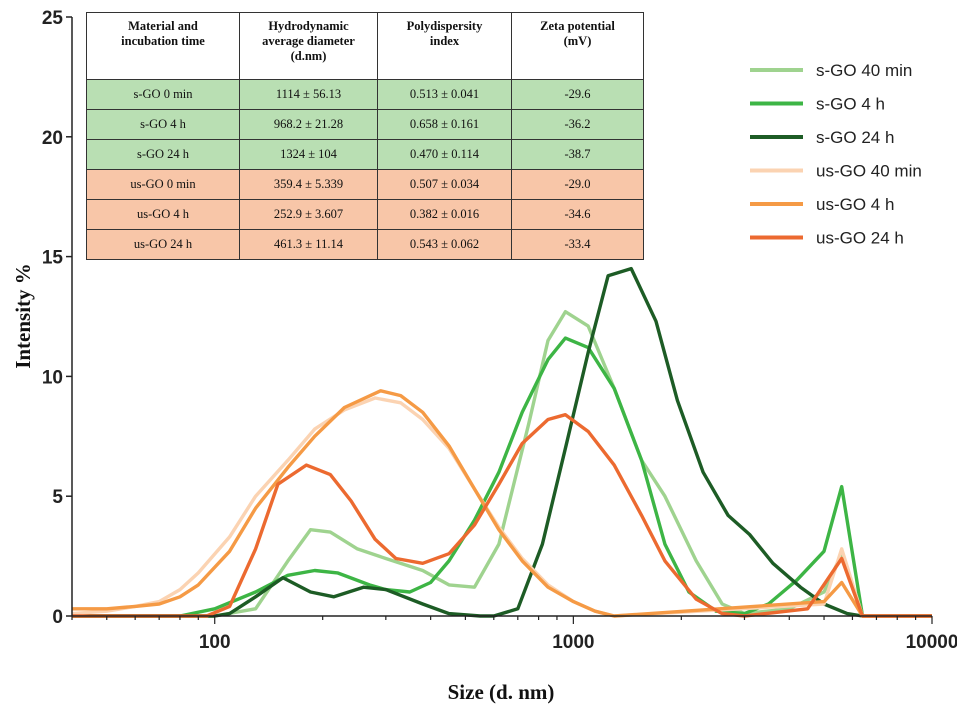 The image size is (957, 705). What do you see at coordinates (308, 26) in the screenshot?
I see `table-header-line: Hydrodynamic` at bounding box center [308, 26].